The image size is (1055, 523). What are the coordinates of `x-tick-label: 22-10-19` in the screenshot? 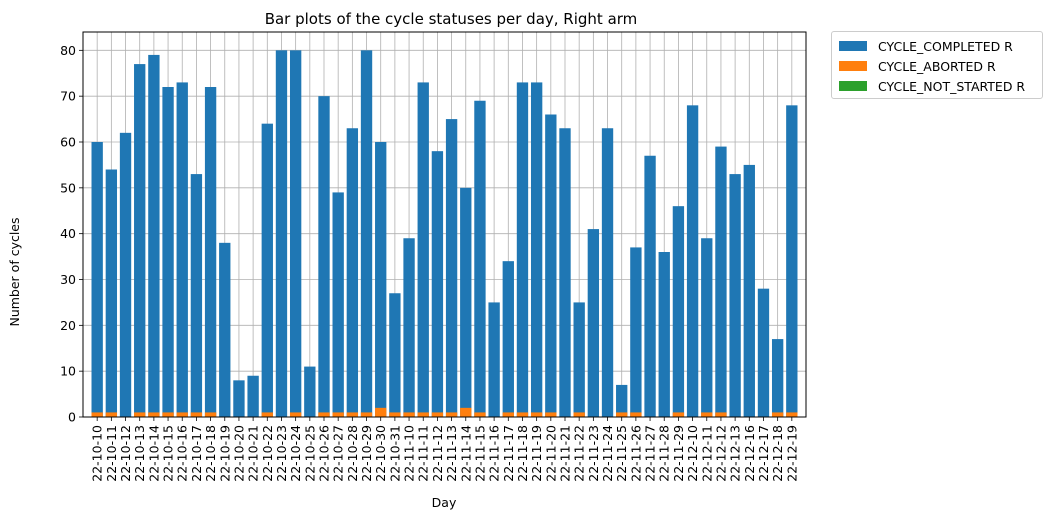 It's located at (224, 453).